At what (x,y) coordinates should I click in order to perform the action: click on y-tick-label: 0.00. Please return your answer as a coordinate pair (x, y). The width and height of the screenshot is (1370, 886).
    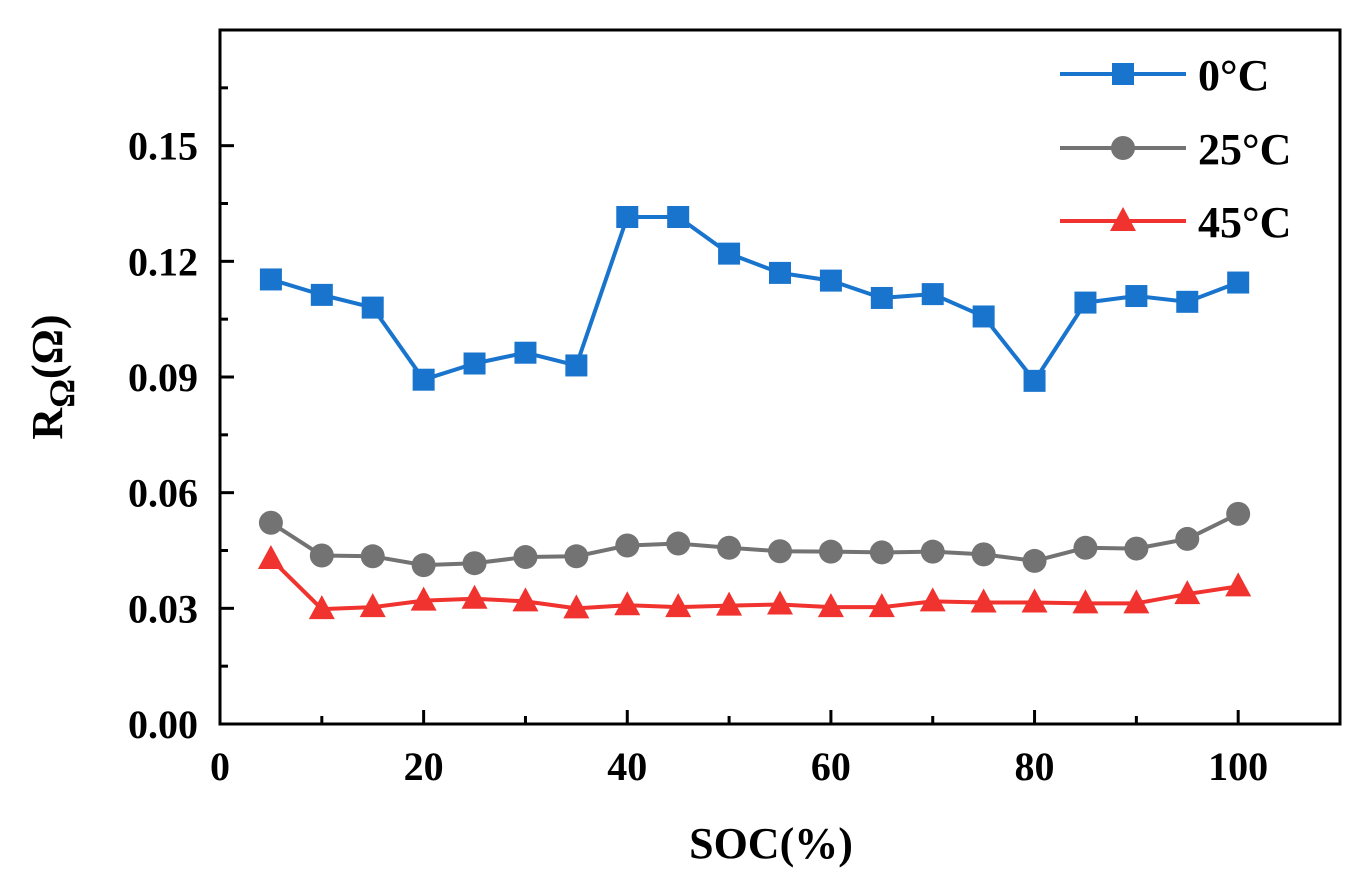
    Looking at the image, I should click on (163, 724).